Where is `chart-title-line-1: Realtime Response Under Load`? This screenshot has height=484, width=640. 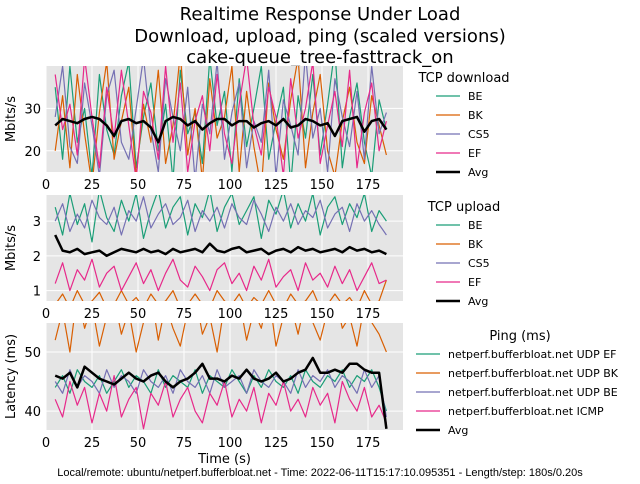
chart-title-line-1: Realtime Response Under Load is located at coordinates (320, 14).